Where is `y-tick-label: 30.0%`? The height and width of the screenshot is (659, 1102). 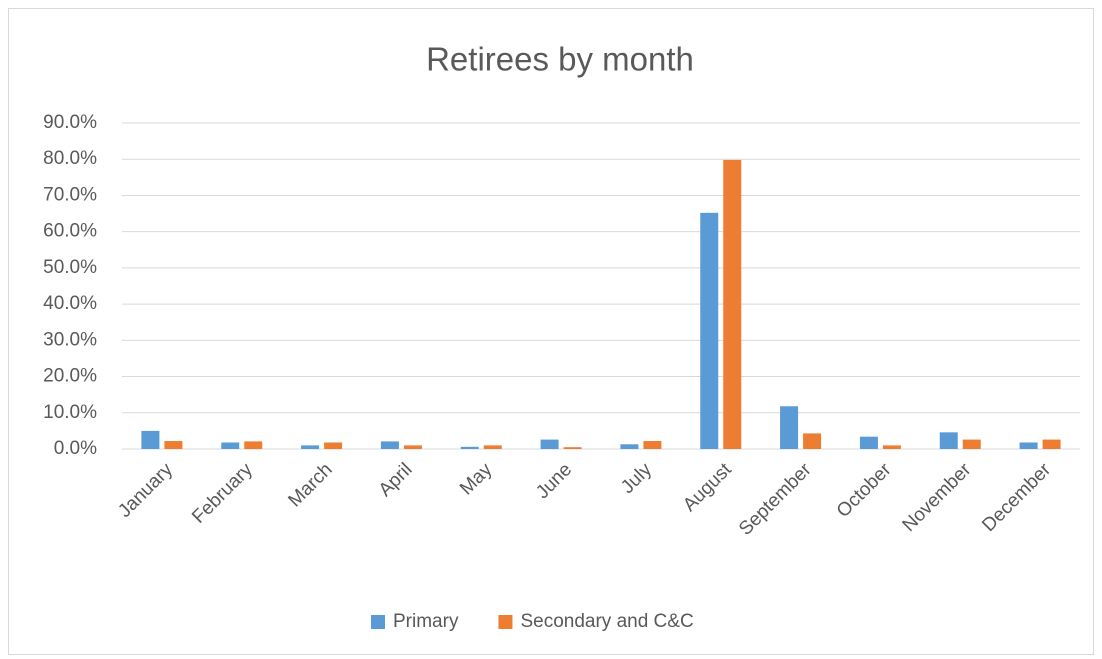 y-tick-label: 30.0% is located at coordinates (70, 339).